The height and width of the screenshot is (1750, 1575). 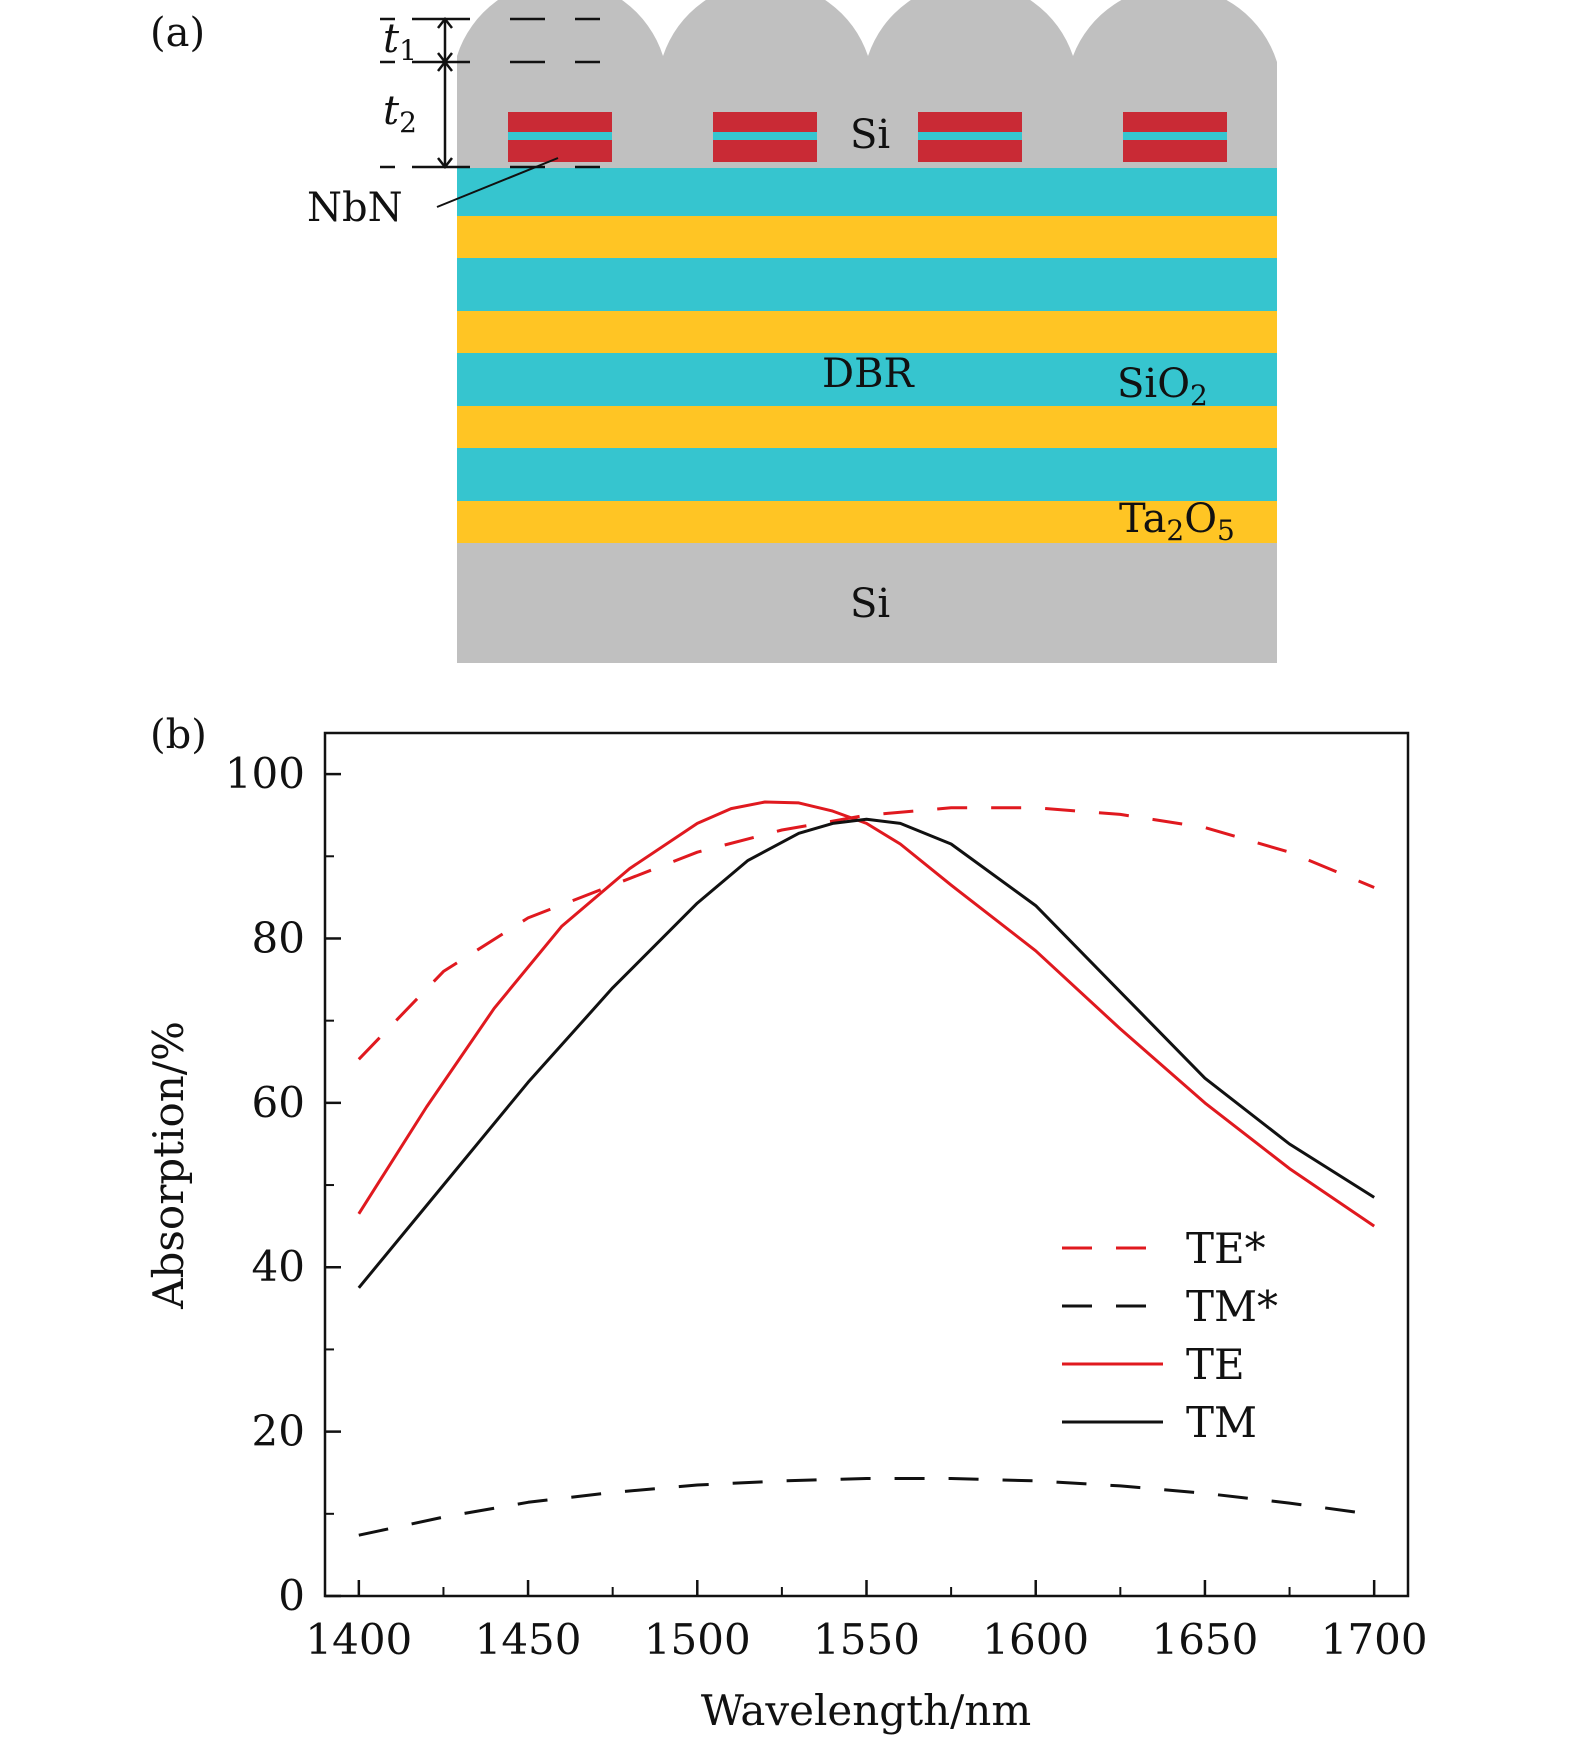 What do you see at coordinates (177, 33) in the screenshot?
I see `panel-a-label: (a)` at bounding box center [177, 33].